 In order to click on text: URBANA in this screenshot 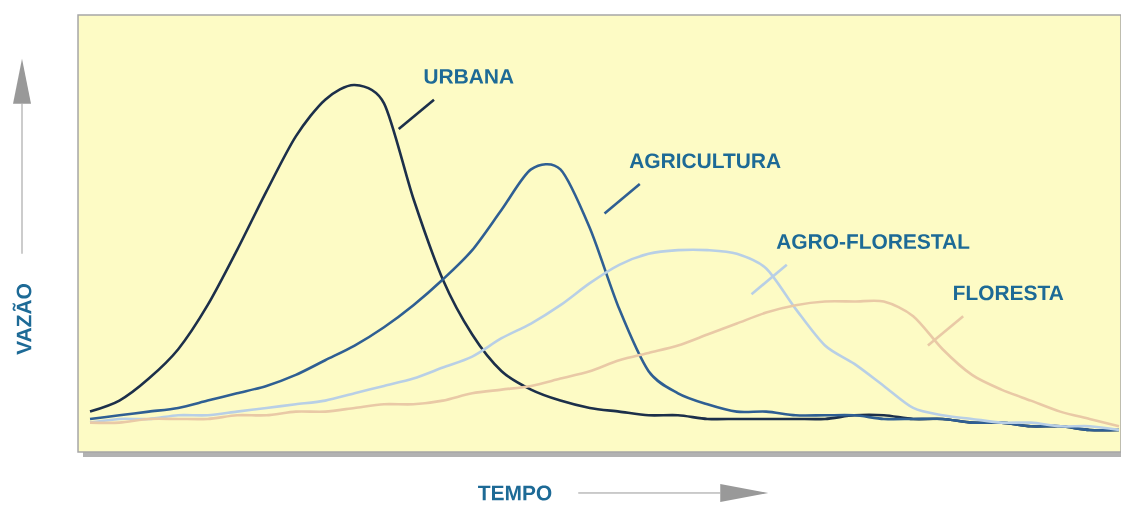, I will do `click(469, 76)`.